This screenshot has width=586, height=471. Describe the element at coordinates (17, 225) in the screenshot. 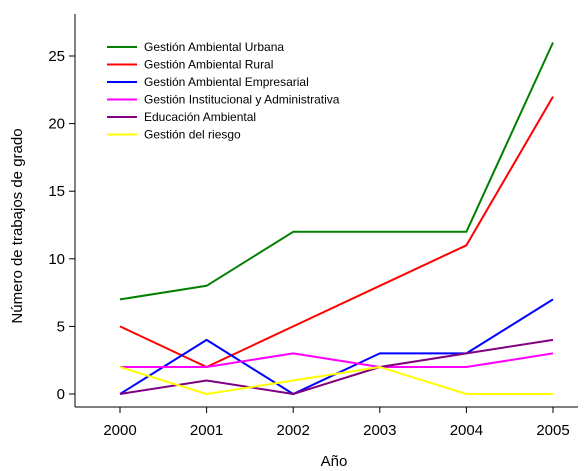

I see `y-axis-title: Número de trabajos de grado` at that location.